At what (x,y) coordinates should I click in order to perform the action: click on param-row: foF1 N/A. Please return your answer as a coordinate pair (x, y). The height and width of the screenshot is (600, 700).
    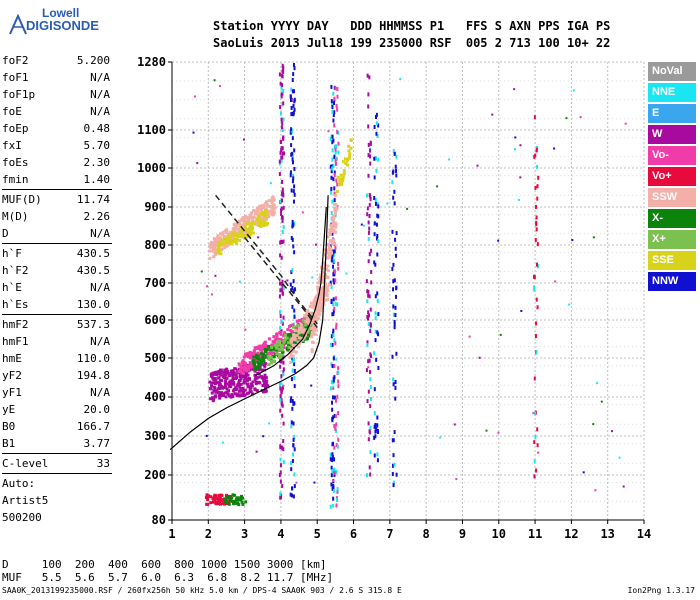
    Looking at the image, I should click on (57, 77).